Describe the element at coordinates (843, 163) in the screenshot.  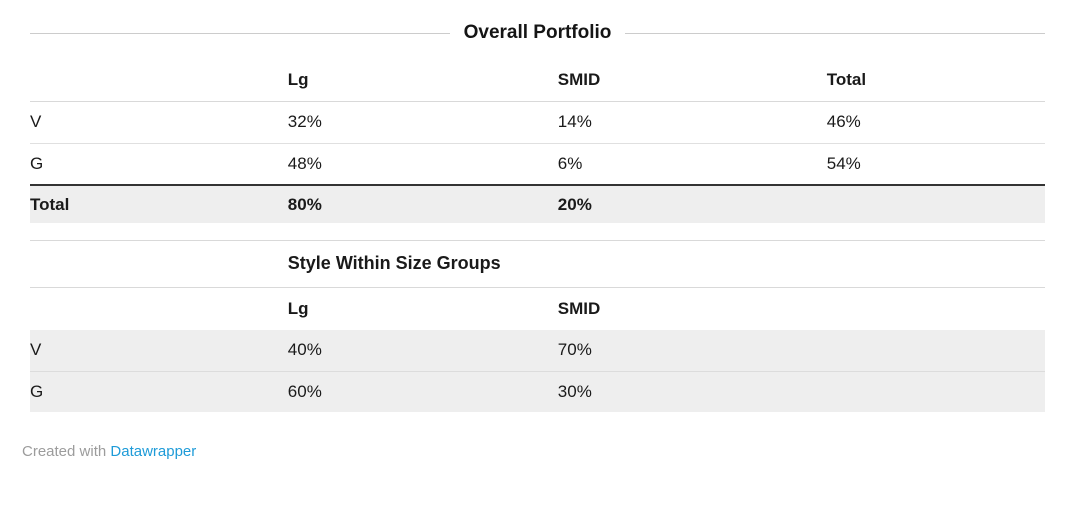
I see `table-cell: 54%` at that location.